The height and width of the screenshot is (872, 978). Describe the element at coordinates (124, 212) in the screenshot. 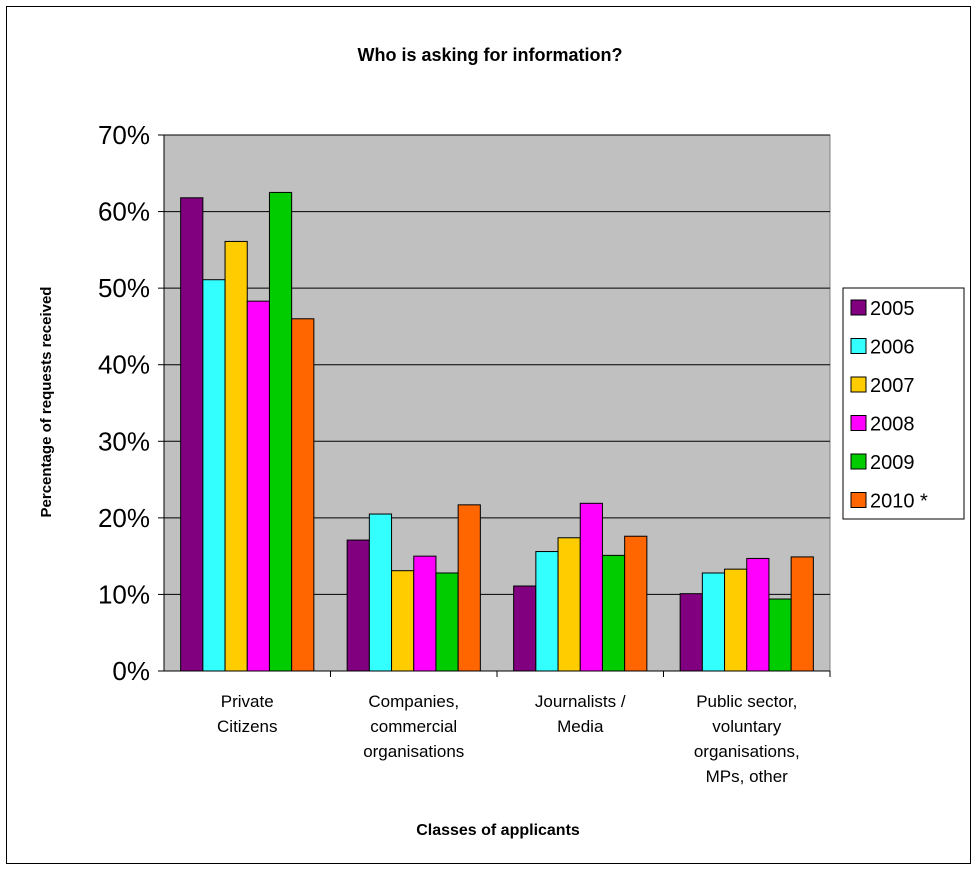

I see `y-tick-label: 60%` at that location.